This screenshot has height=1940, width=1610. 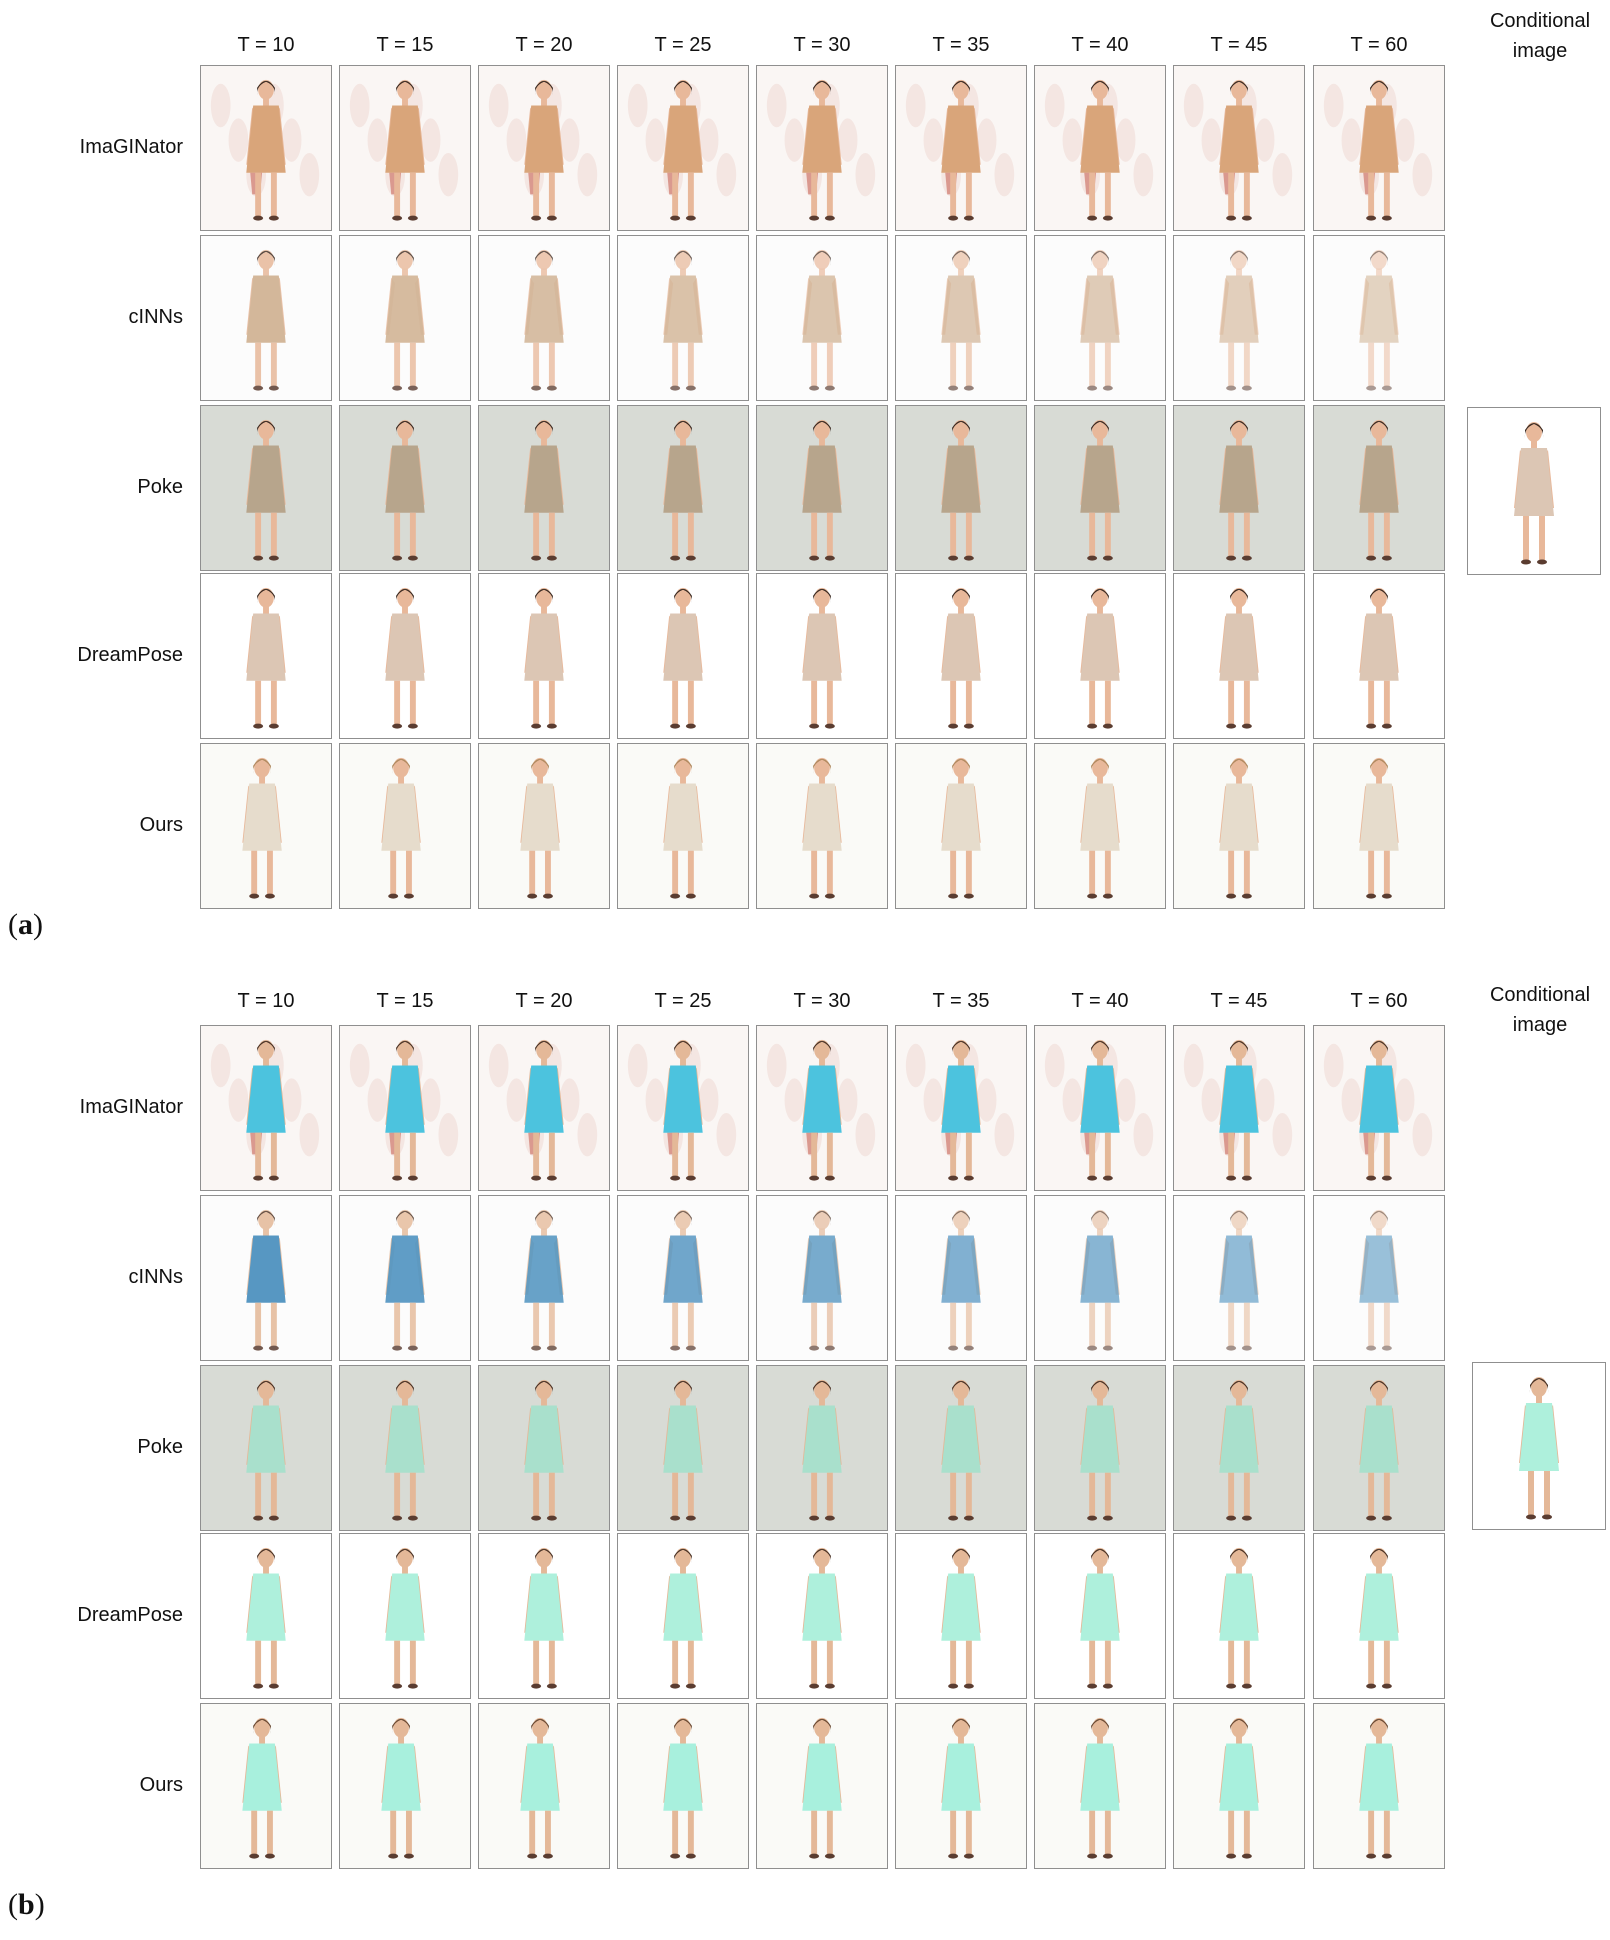 I want to click on column-header: T = 60, so click(x=1379, y=45).